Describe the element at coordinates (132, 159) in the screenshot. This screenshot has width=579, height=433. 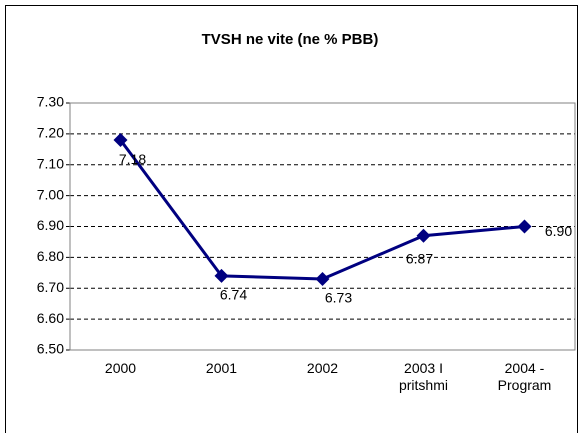
I see `data-label: 7.18` at that location.